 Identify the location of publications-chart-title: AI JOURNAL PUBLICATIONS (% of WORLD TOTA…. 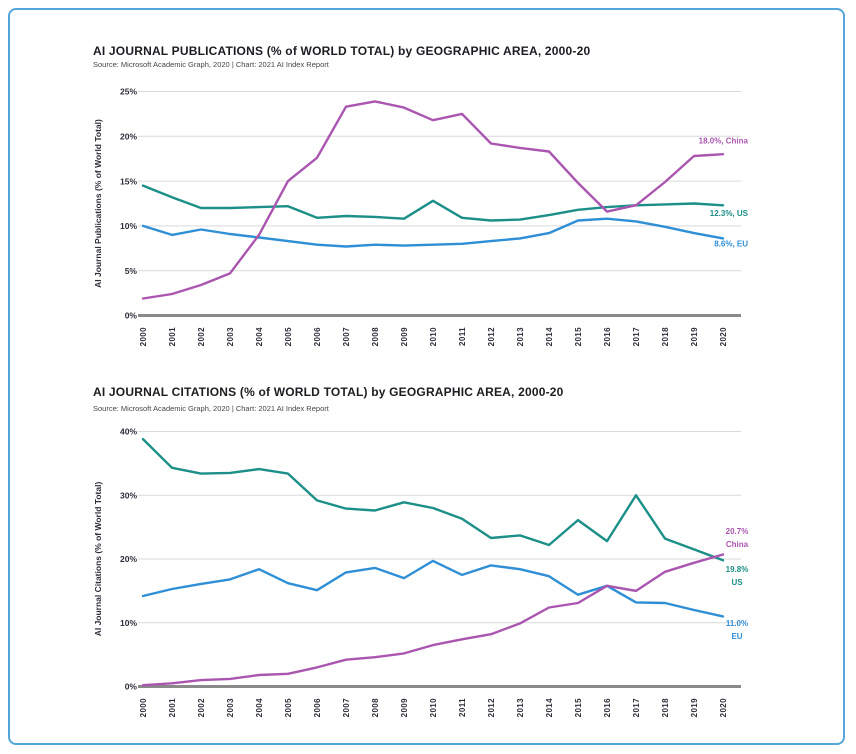
(342, 51).